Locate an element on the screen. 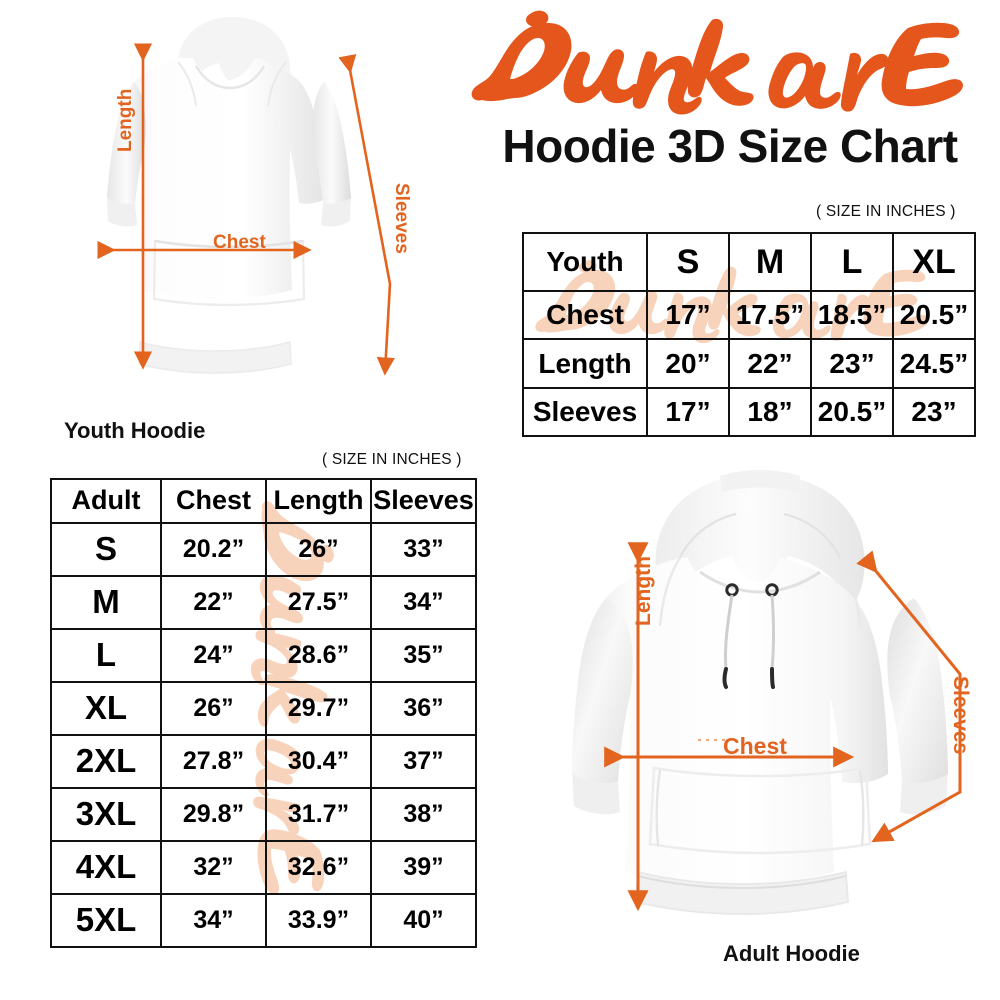 Image resolution: width=1000 pixels, height=1000 pixels. adult-sleeves-3xl: 38” is located at coordinates (423, 814).